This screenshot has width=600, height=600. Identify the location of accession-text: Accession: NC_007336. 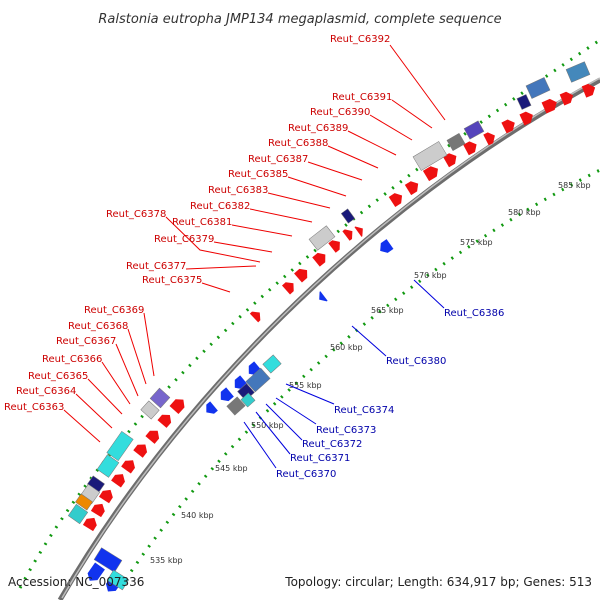
(76, 582).